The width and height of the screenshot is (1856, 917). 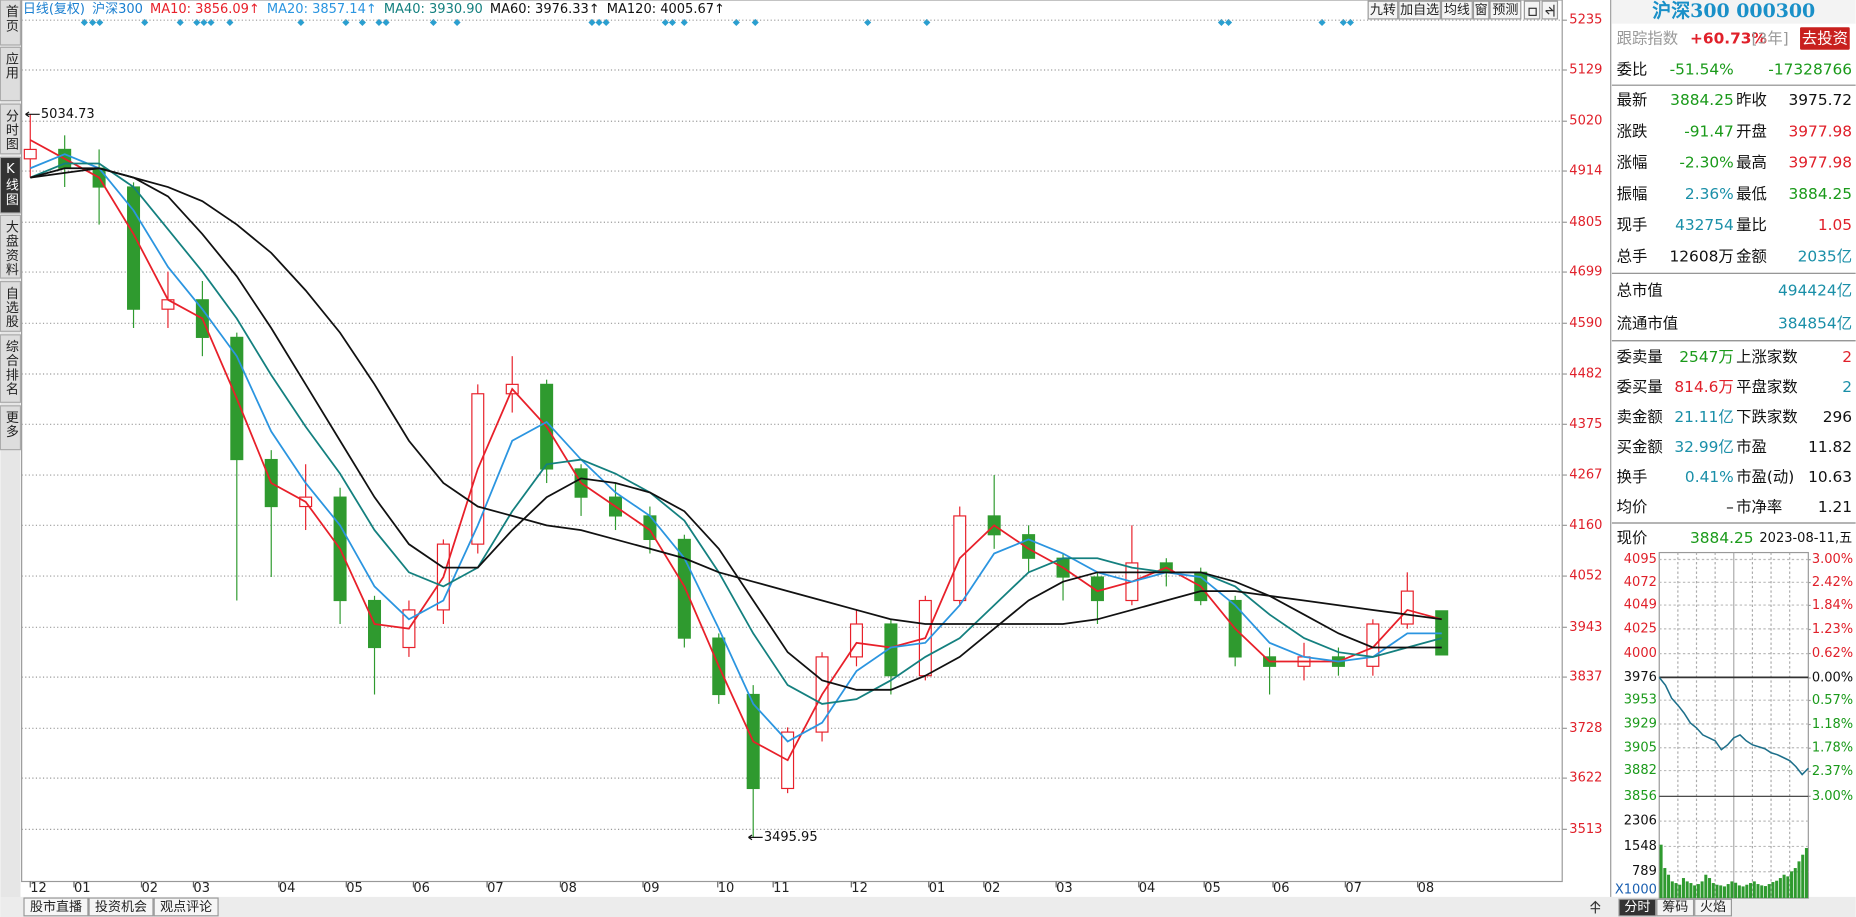 I want to click on quote-value: 10.63, so click(x=1830, y=477).